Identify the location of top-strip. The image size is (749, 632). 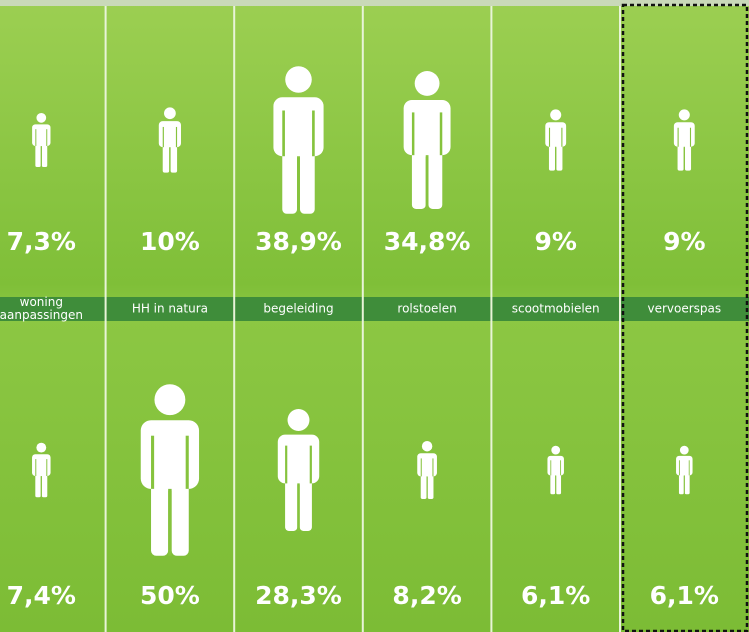
(374, 3).